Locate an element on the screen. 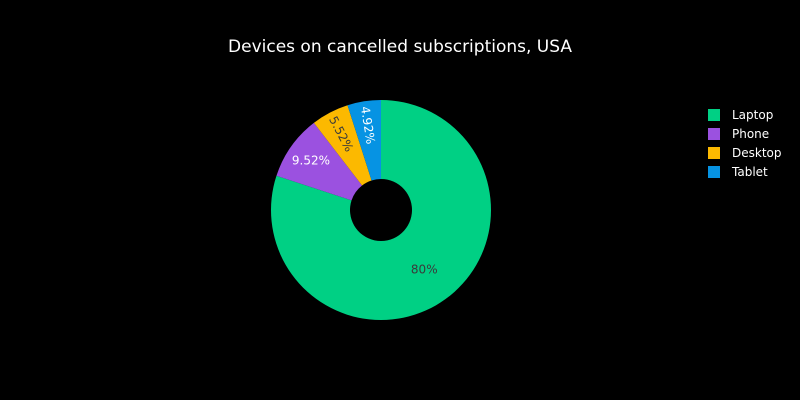 This screenshot has width=800, height=400. slice-label-laptop: 80% is located at coordinates (424, 270).